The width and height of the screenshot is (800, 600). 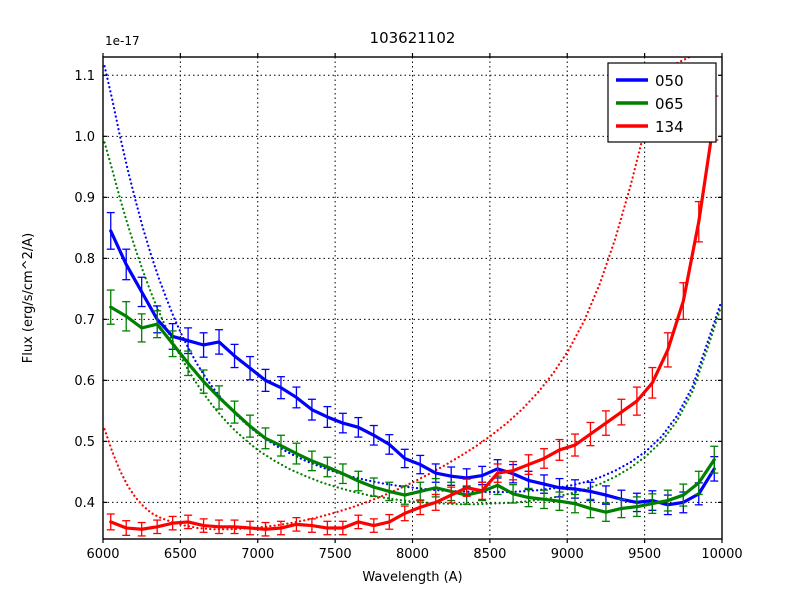 What do you see at coordinates (335, 554) in the screenshot?
I see `x-tick-label: 7500` at bounding box center [335, 554].